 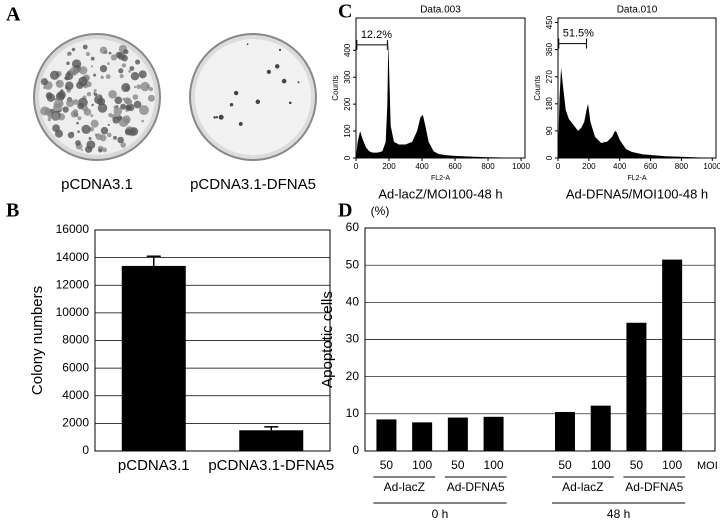 I want to click on panel-label: D, so click(x=345, y=211).